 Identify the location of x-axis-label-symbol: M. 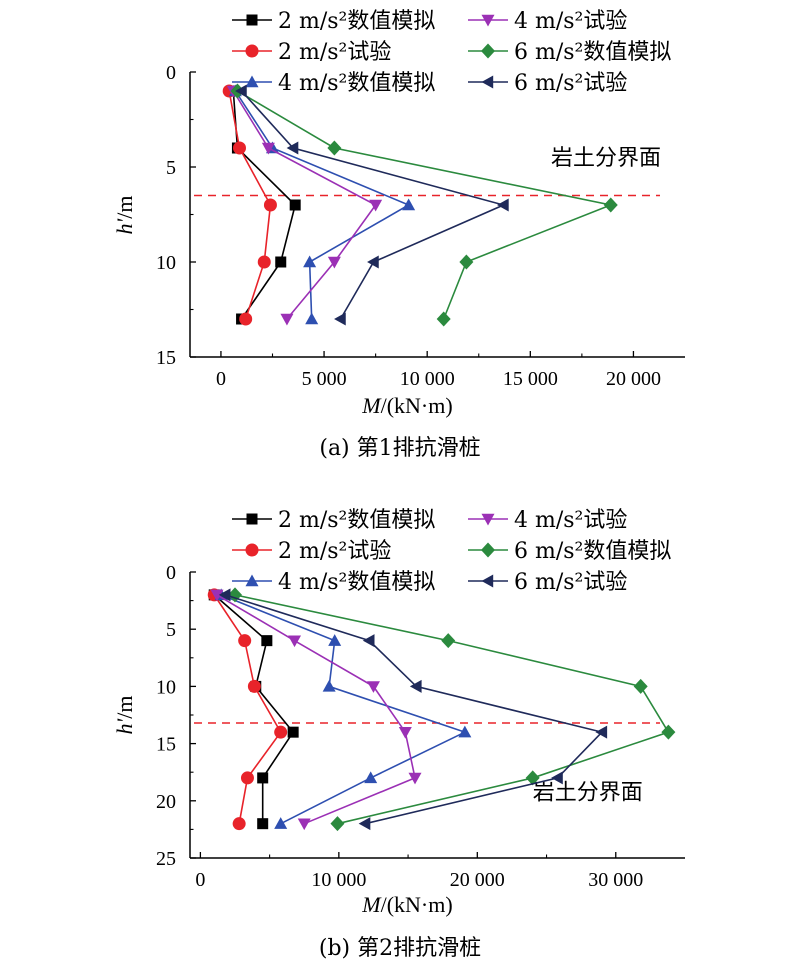
(371, 405).